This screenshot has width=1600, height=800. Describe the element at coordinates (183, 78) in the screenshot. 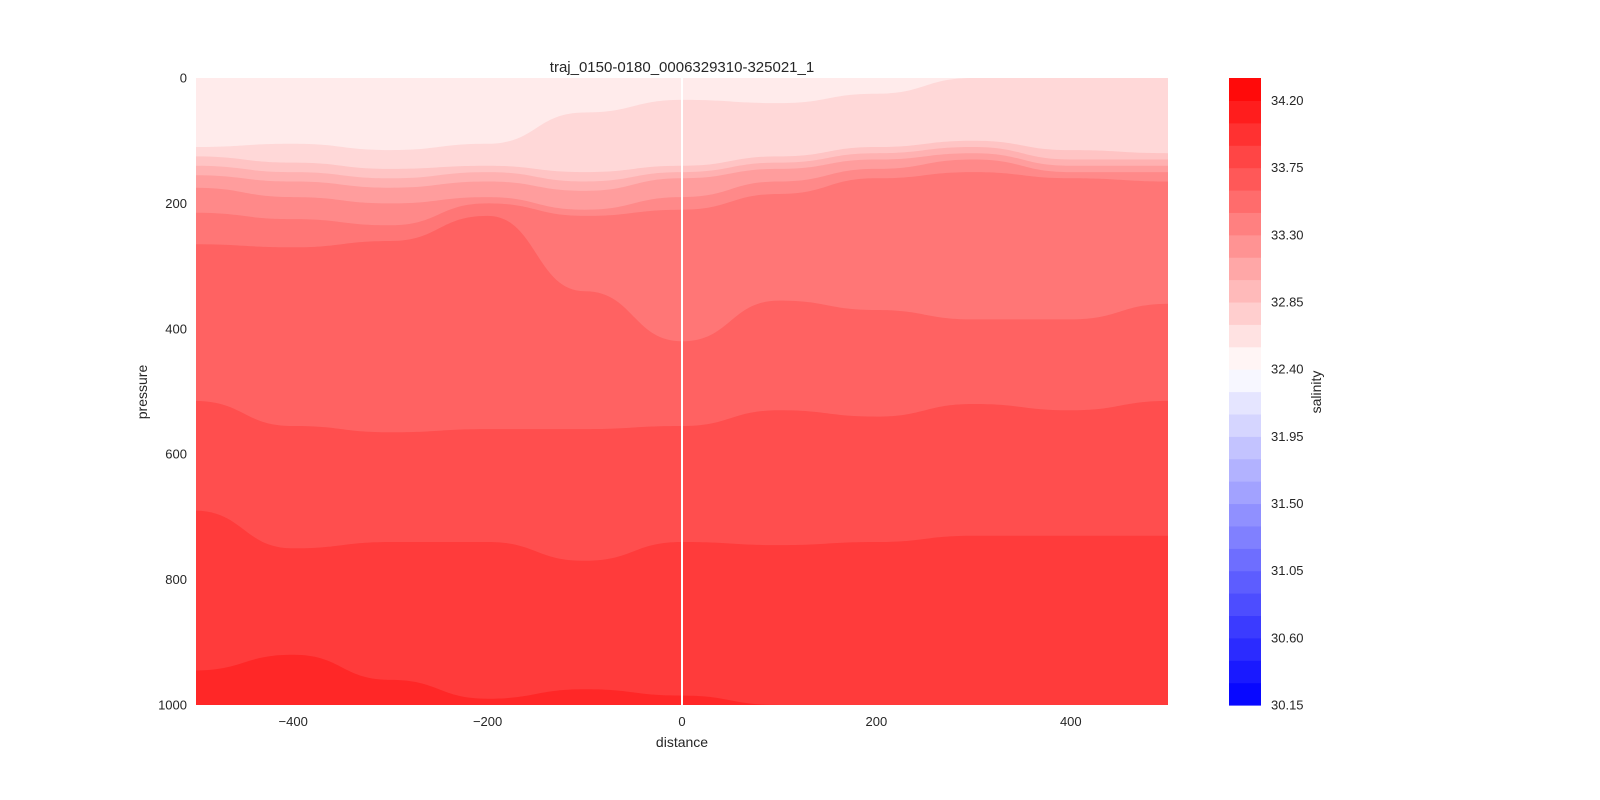

I see `y-tick-label: 0` at that location.